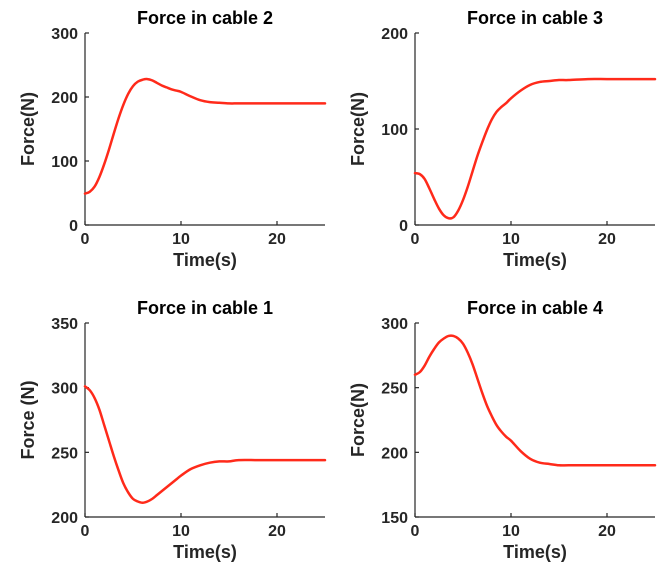 The width and height of the screenshot is (671, 585). Describe the element at coordinates (28, 419) in the screenshot. I see `y-axis-label: Force (N)` at that location.